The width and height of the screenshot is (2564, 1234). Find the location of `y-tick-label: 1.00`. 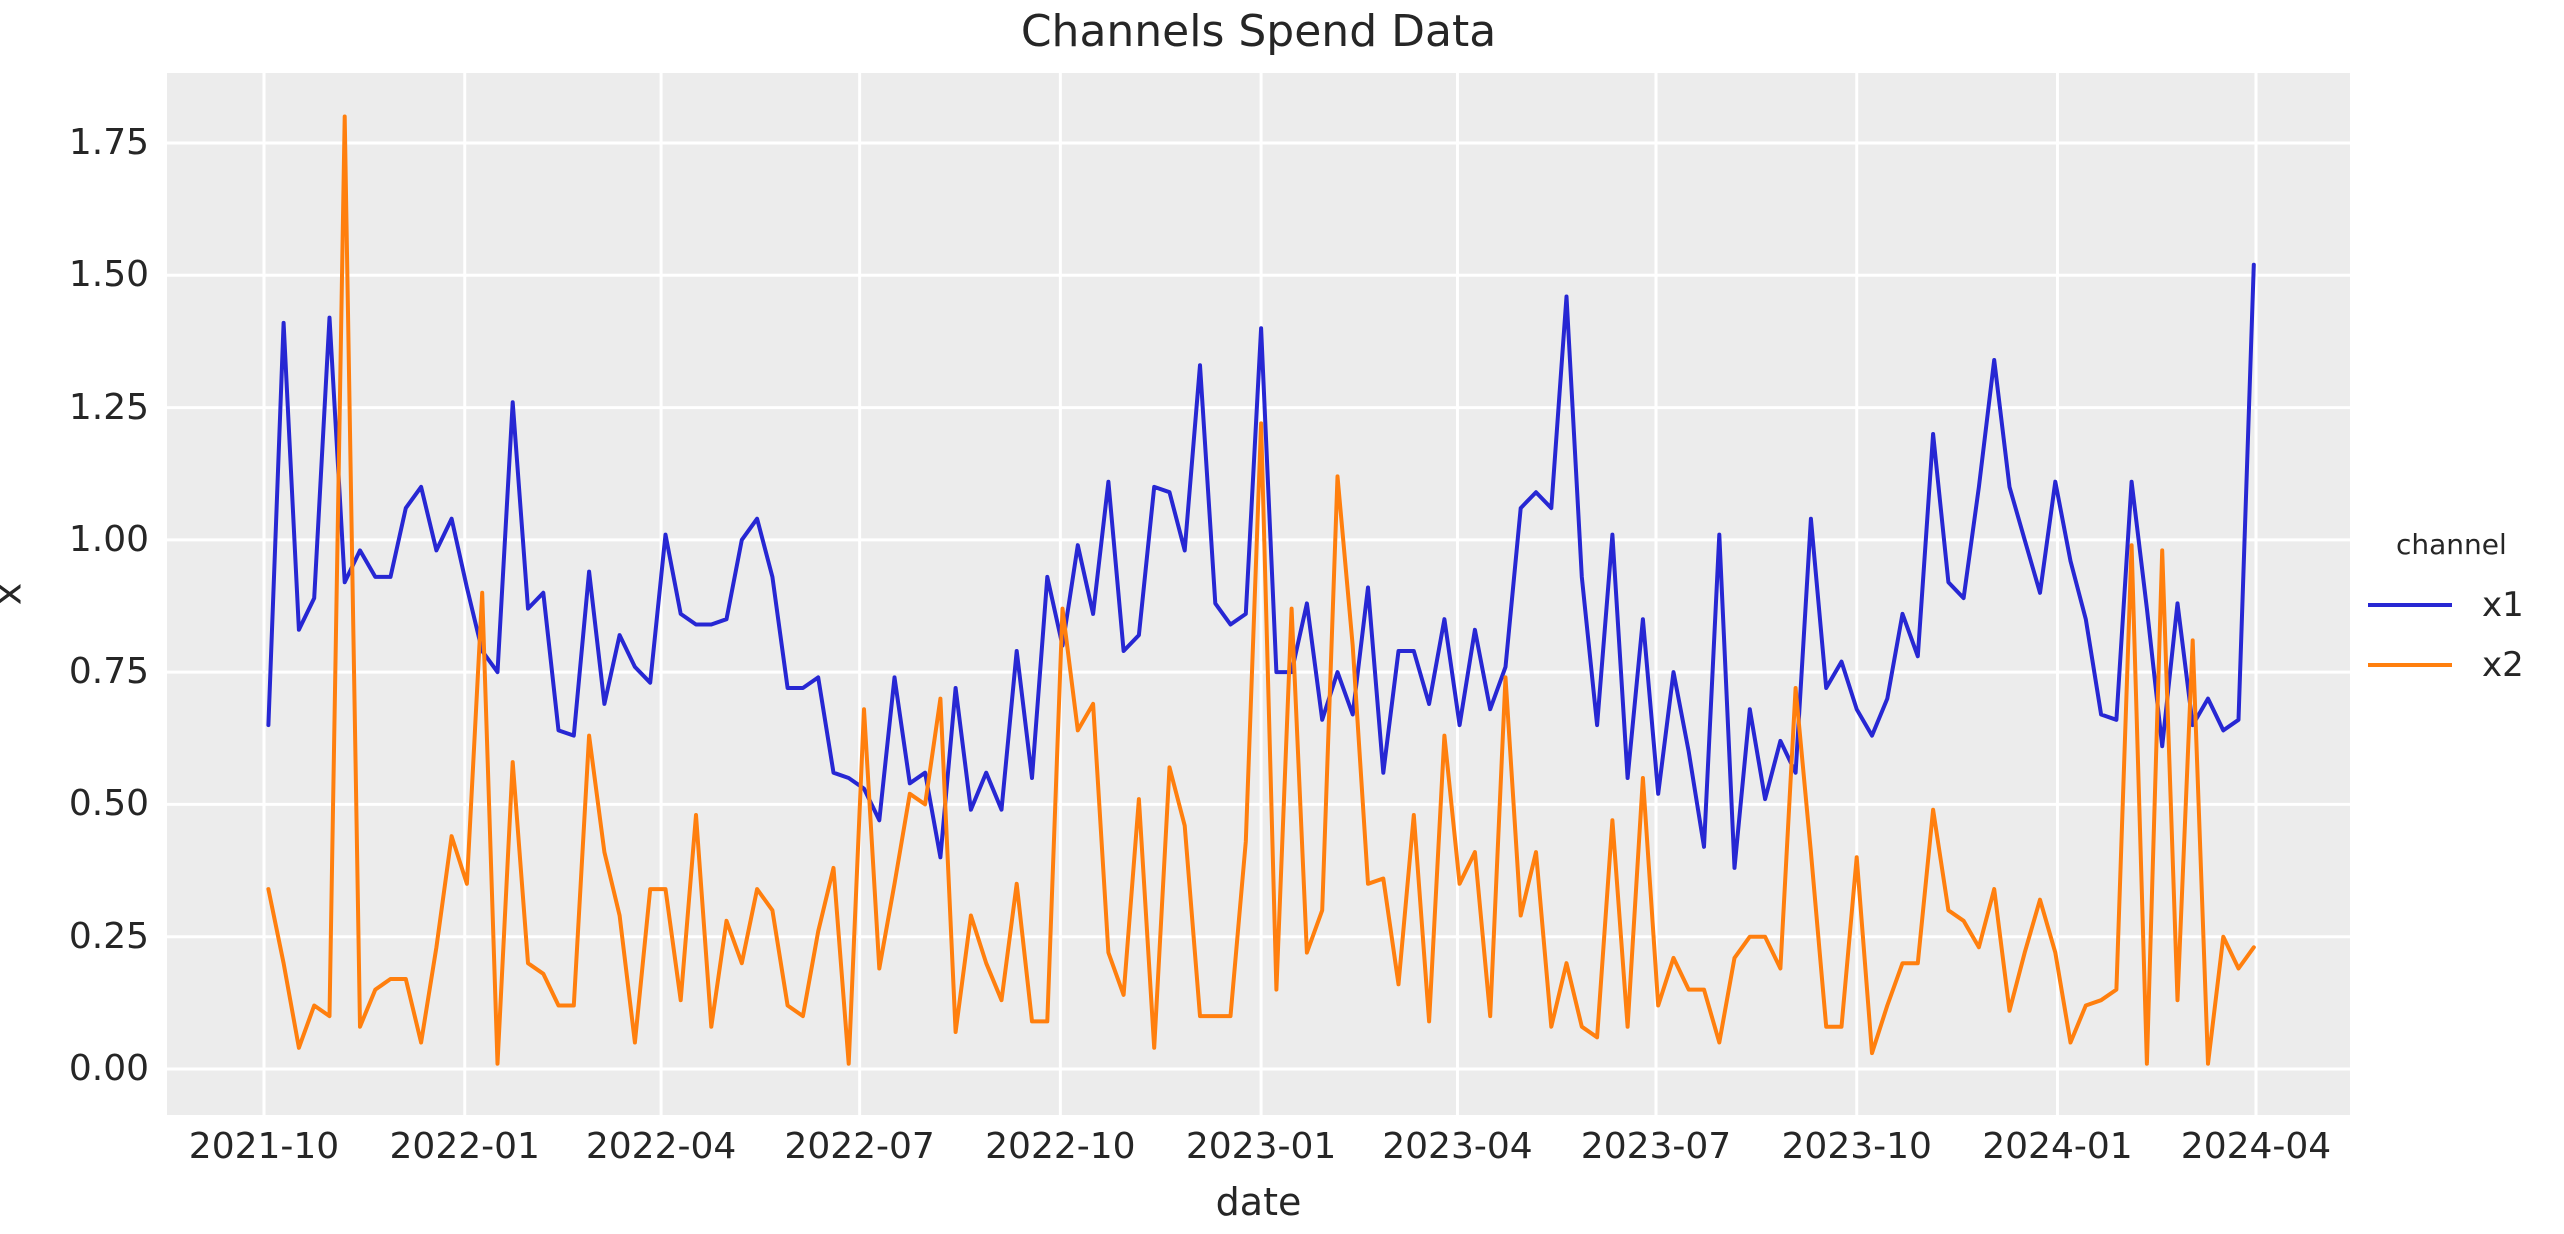

y-tick-label: 1.00 is located at coordinates (108, 539).